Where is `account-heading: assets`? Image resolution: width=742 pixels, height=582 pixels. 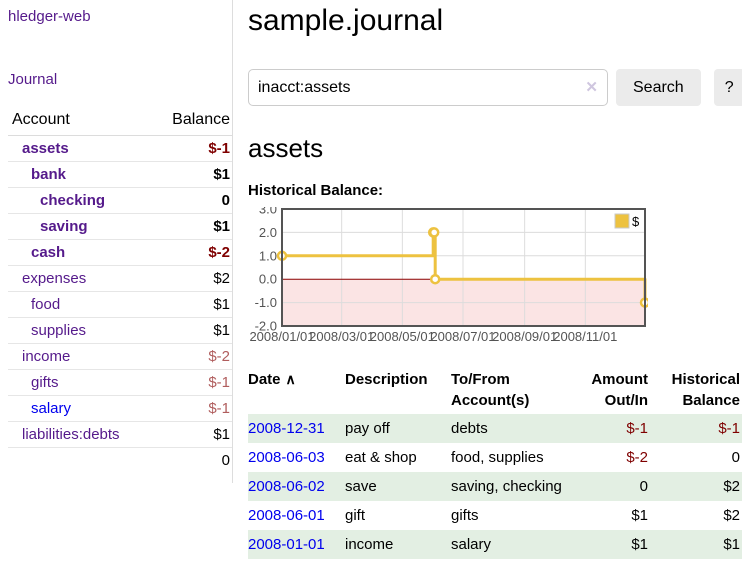
account-heading: assets is located at coordinates (286, 148).